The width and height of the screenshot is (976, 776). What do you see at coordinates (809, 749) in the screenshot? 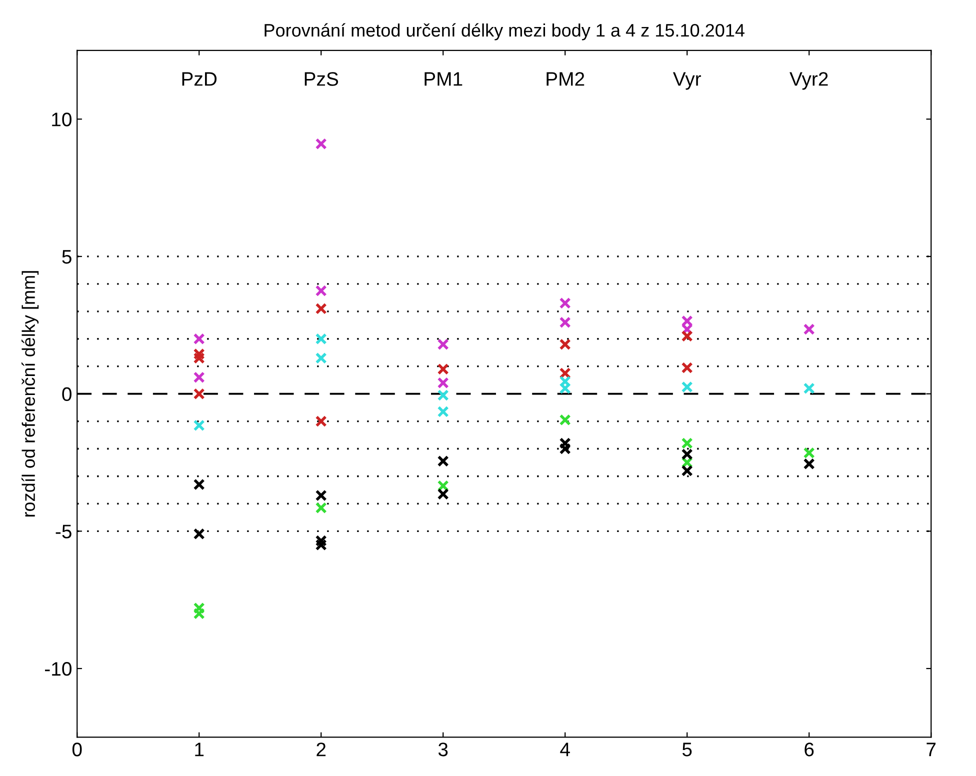
I see `x-tick-label: 6` at bounding box center [809, 749].